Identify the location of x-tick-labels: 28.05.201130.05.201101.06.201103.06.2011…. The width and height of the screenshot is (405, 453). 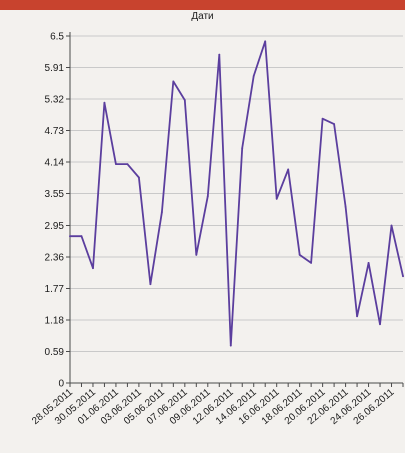
(213, 407).